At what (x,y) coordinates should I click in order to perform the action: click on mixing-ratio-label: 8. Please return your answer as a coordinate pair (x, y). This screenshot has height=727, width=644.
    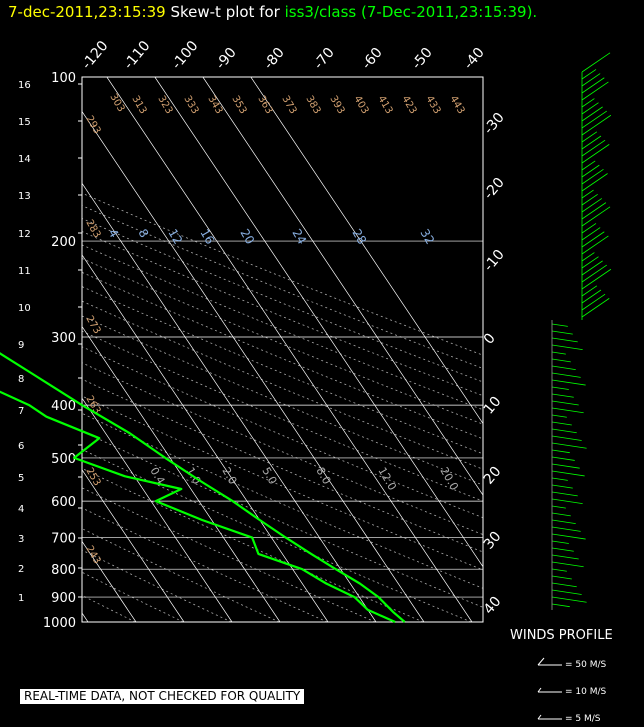
    Looking at the image, I should click on (143, 234).